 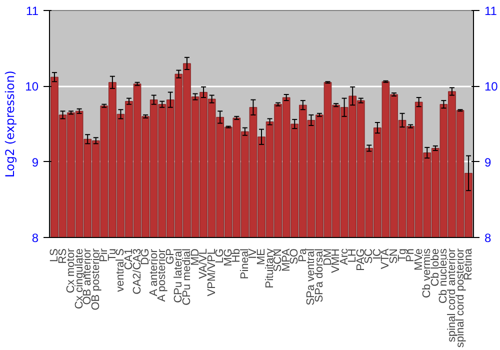 What do you see at coordinates (32, 11) in the screenshot?
I see `y-tick-label: 11` at bounding box center [32, 11].